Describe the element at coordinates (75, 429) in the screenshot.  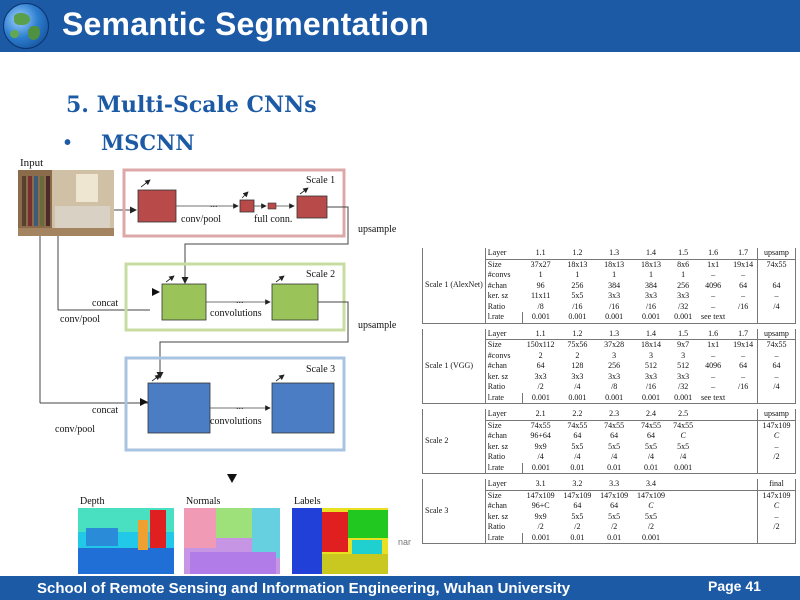
I see `scale3-conv-pool-label: conv/pool` at that location.